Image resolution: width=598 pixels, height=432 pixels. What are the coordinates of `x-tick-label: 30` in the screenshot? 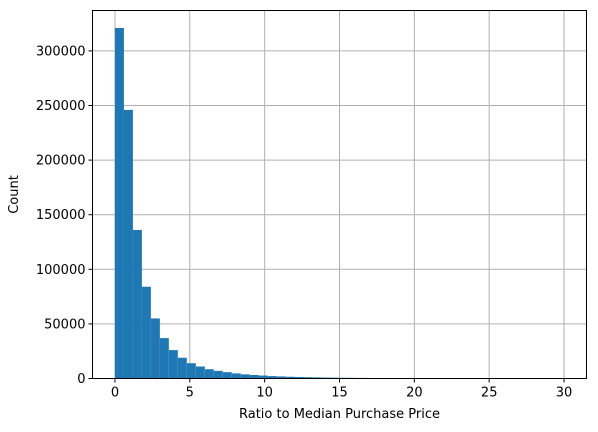 It's located at (564, 393).